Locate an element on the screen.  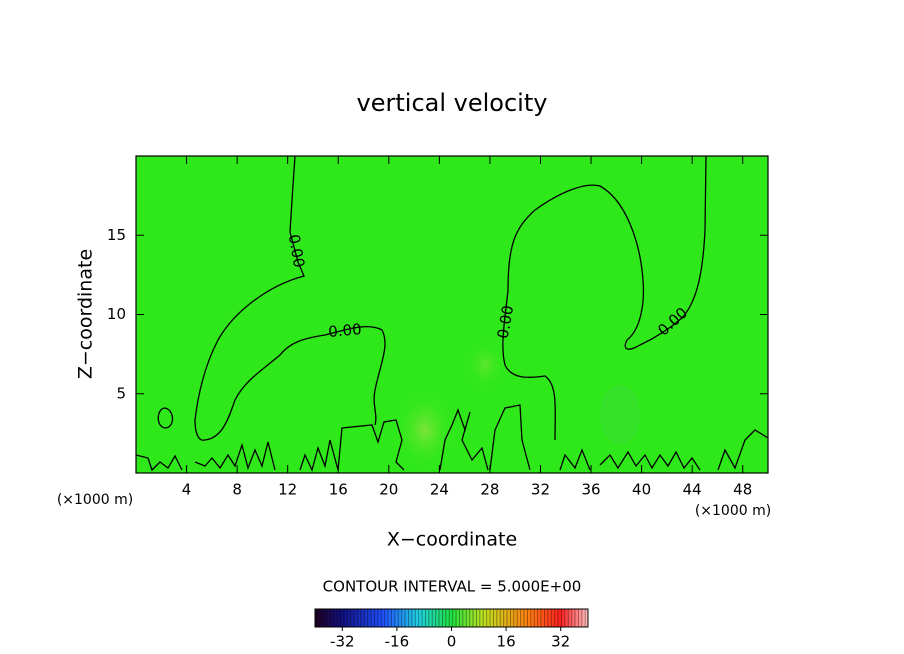
colorbar-tick-label: 16 is located at coordinates (506, 642).